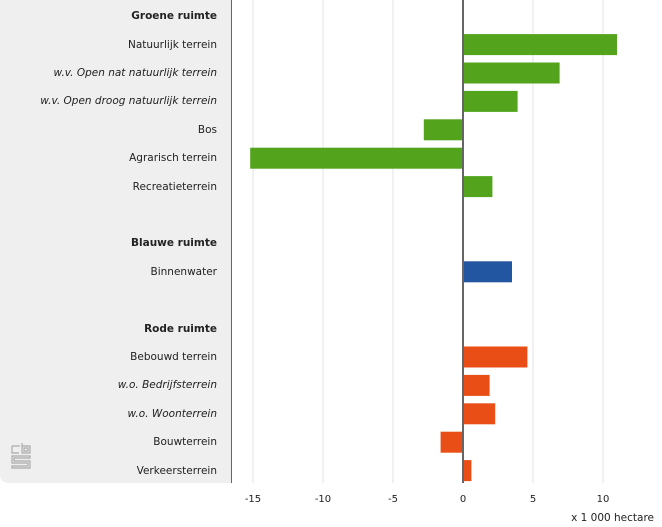 The height and width of the screenshot is (527, 662). What do you see at coordinates (185, 442) in the screenshot?
I see `category-label: Bouwterrein` at bounding box center [185, 442].